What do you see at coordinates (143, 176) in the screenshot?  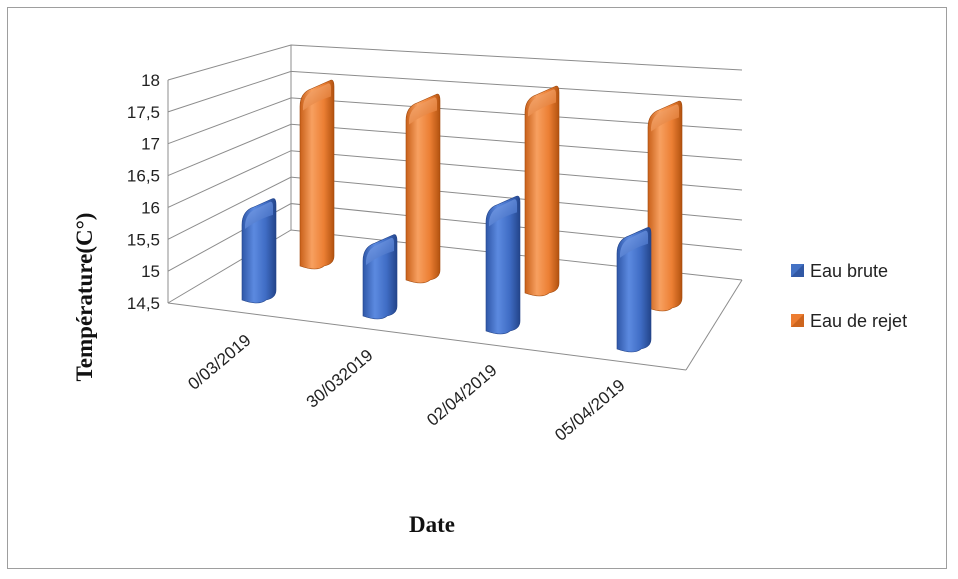 I see `y-tick-label: 16,5` at bounding box center [143, 176].